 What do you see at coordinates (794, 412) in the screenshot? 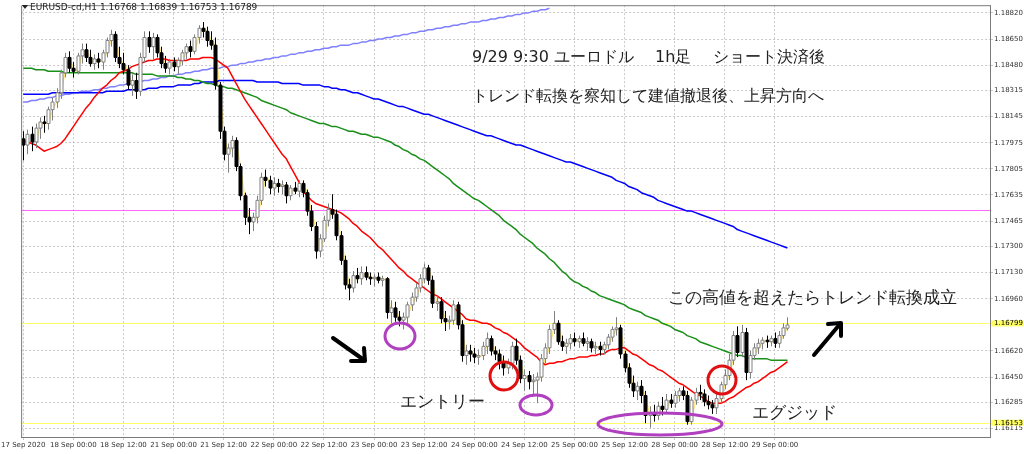
I see `annotation: エグジッド` at bounding box center [794, 412].